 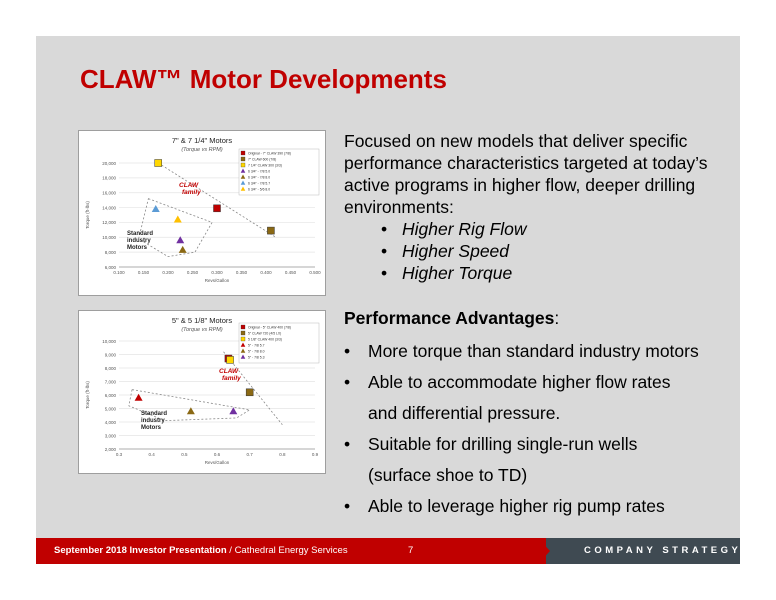 What do you see at coordinates (269, 328) in the screenshot?
I see `legend-label: Original - 5" CLAW 400 (7/8)` at bounding box center [269, 328].